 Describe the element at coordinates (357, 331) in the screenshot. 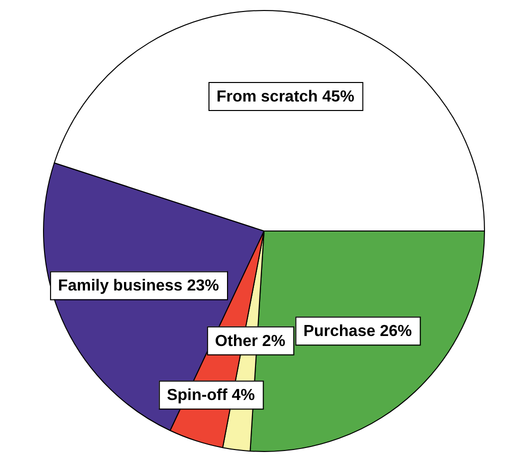

I see `slice-label: Purchase 26%` at that location.